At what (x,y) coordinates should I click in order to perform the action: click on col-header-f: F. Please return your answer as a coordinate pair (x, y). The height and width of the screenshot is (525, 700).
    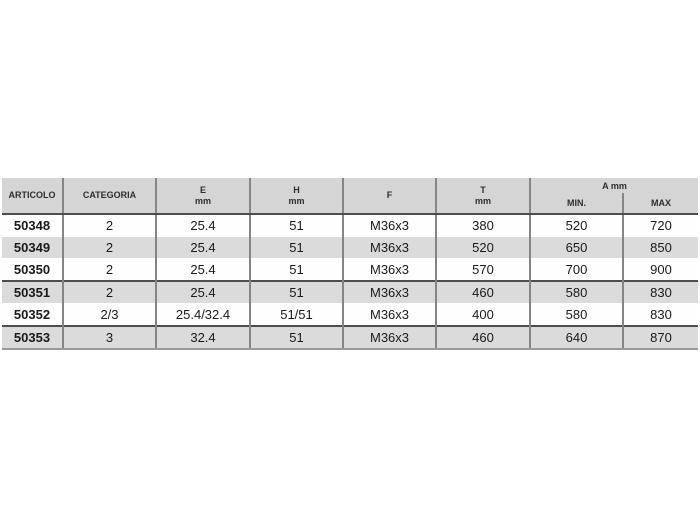
    Looking at the image, I should click on (389, 196).